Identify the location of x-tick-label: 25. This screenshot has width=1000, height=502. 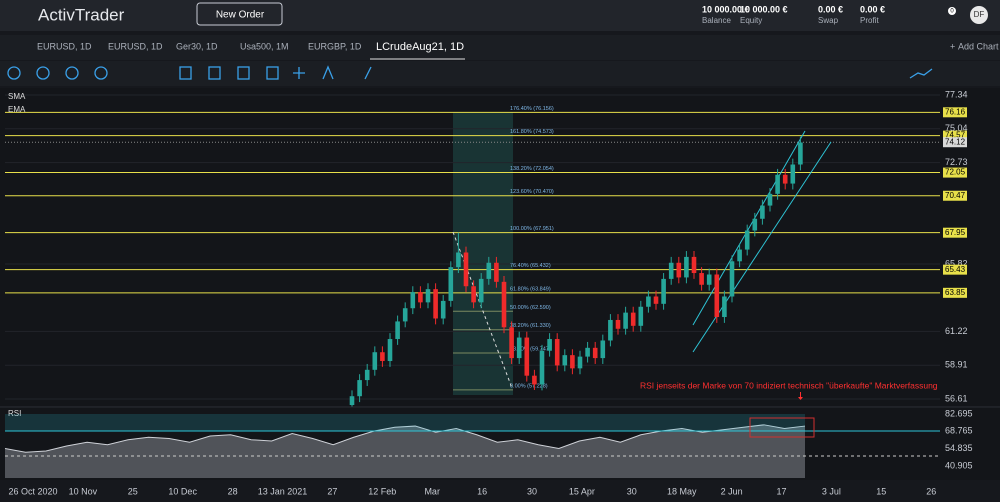
(133, 491).